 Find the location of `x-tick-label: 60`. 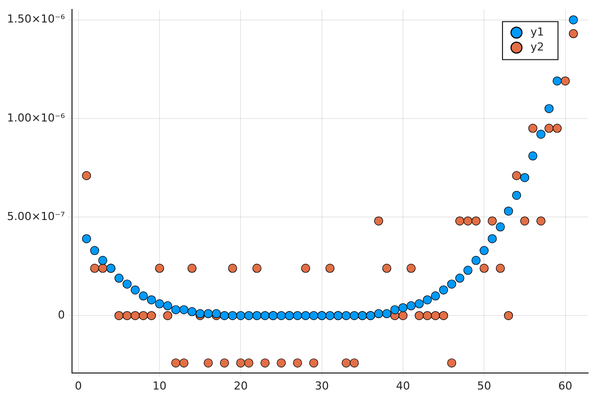

x-tick-label: 60 is located at coordinates (565, 385).